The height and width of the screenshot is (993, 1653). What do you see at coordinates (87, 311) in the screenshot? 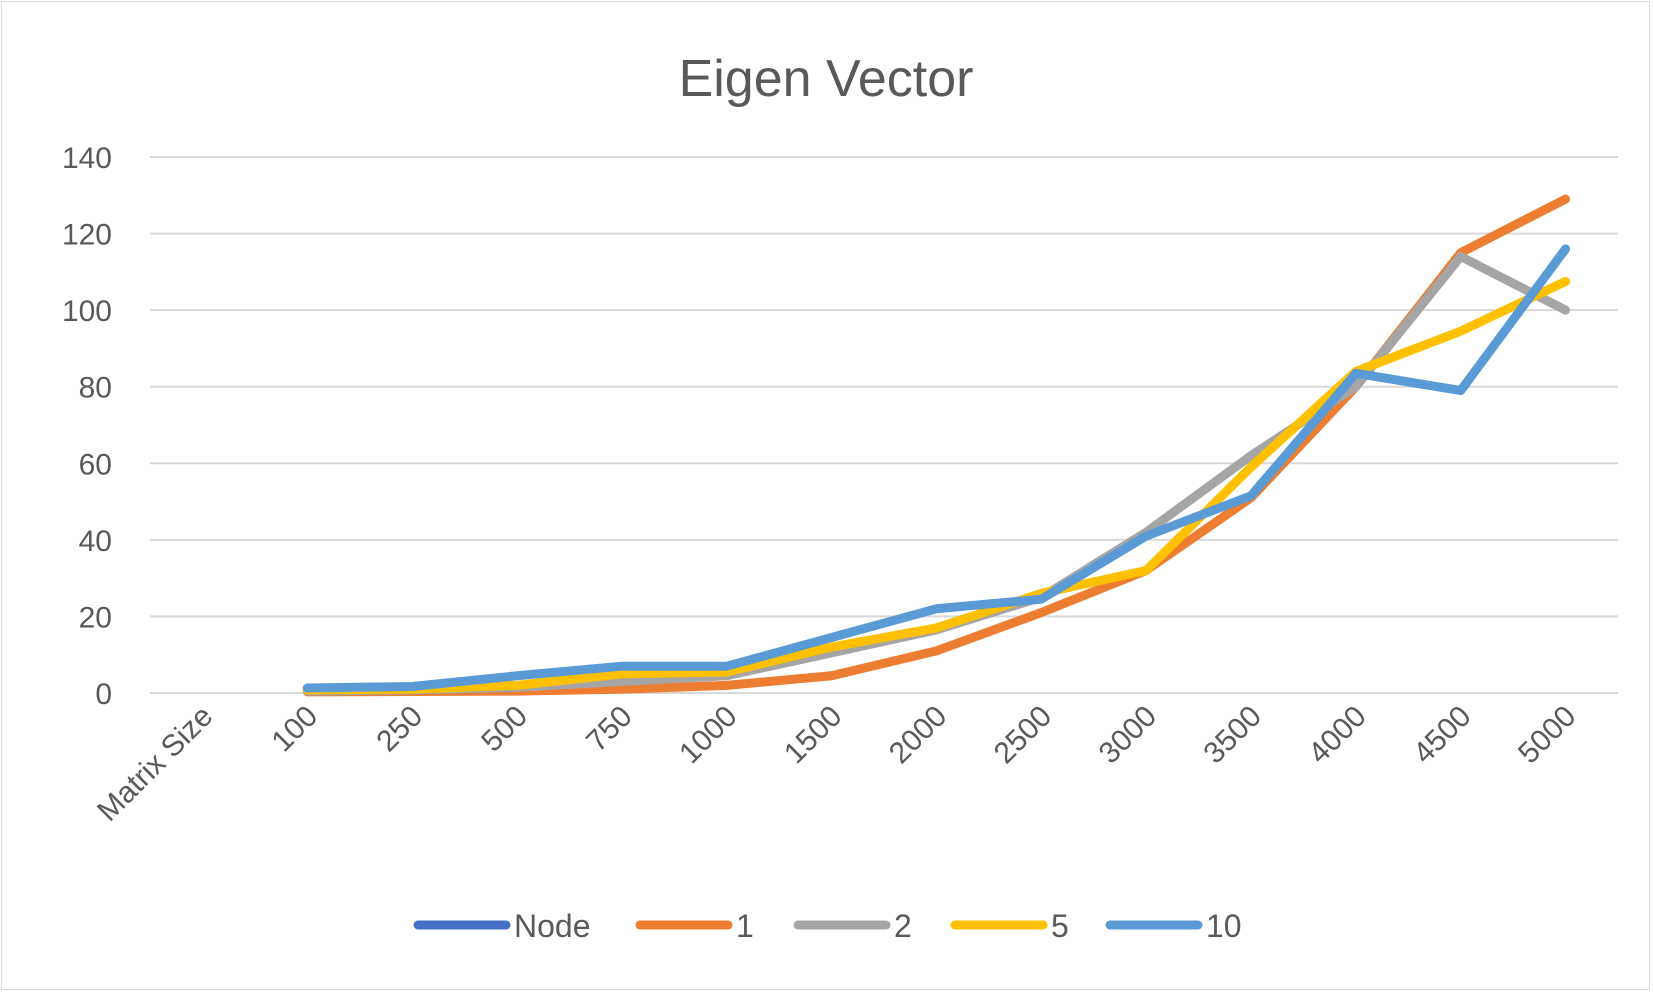
I see `y-tick-label: 100` at bounding box center [87, 311].